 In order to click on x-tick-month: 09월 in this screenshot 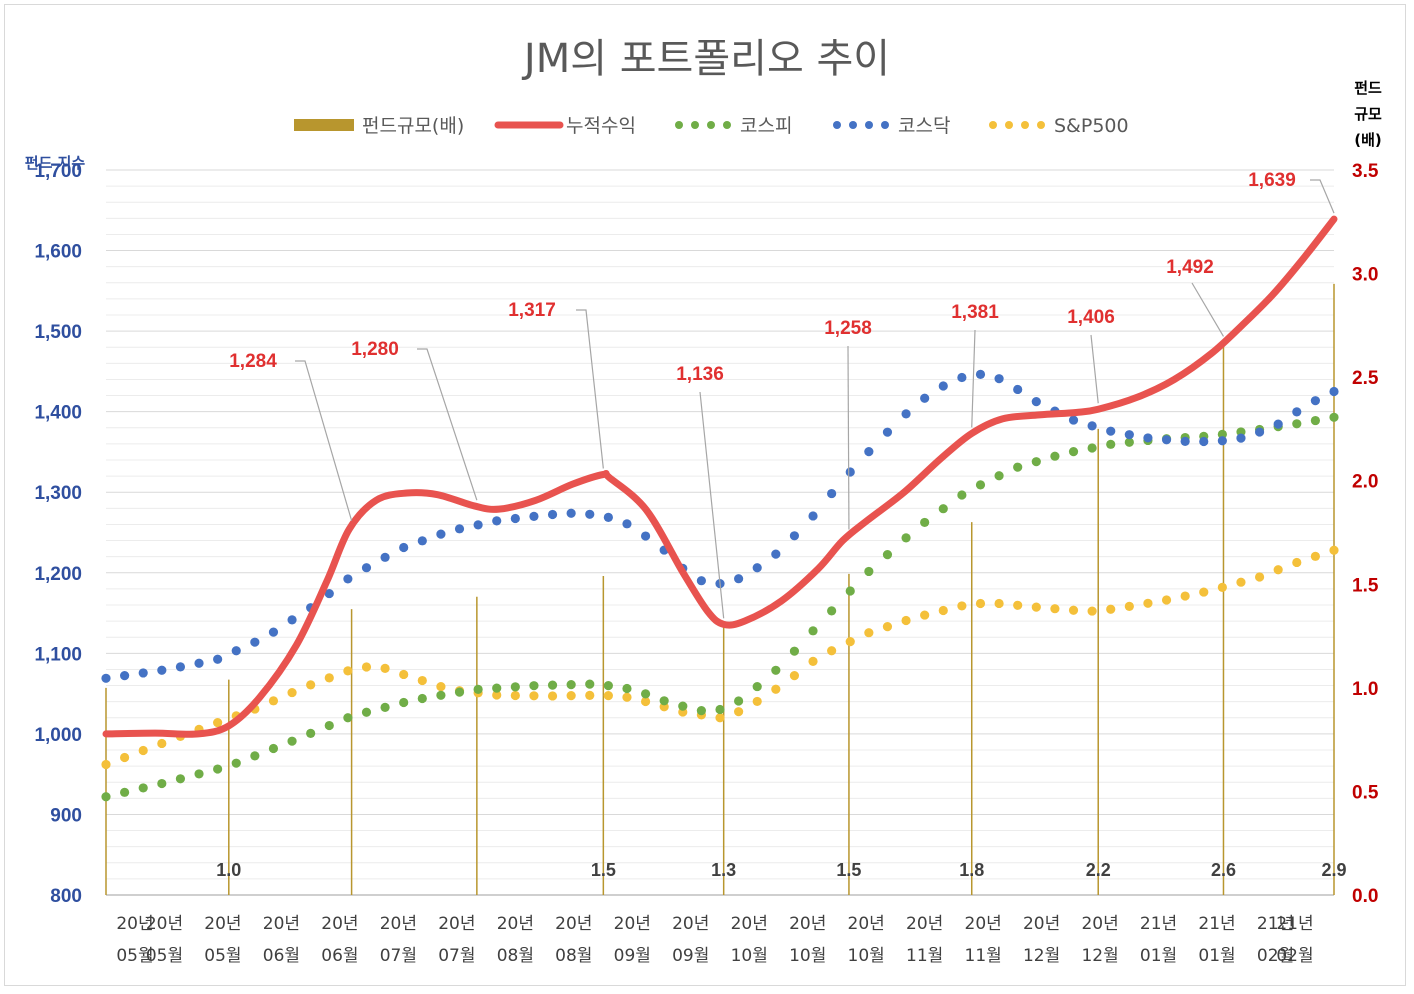, I will do `click(632, 956)`.